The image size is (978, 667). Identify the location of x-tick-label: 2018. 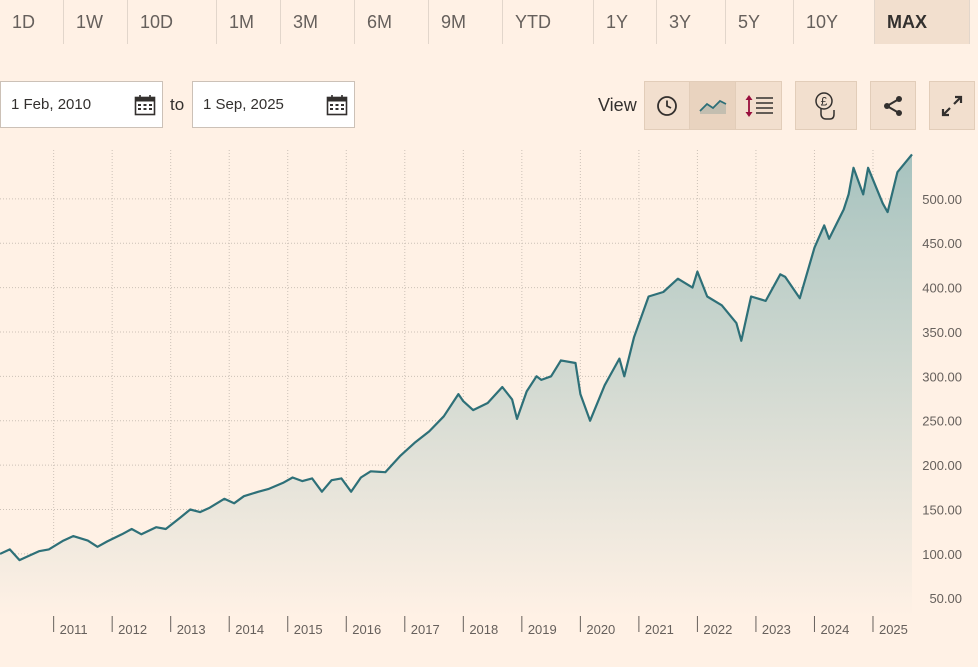
(483, 629).